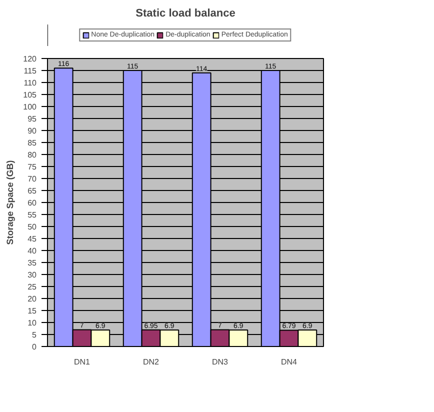 Image resolution: width=434 pixels, height=412 pixels. Describe the element at coordinates (31, 83) in the screenshot. I see `y-tick-label: 110` at that location.